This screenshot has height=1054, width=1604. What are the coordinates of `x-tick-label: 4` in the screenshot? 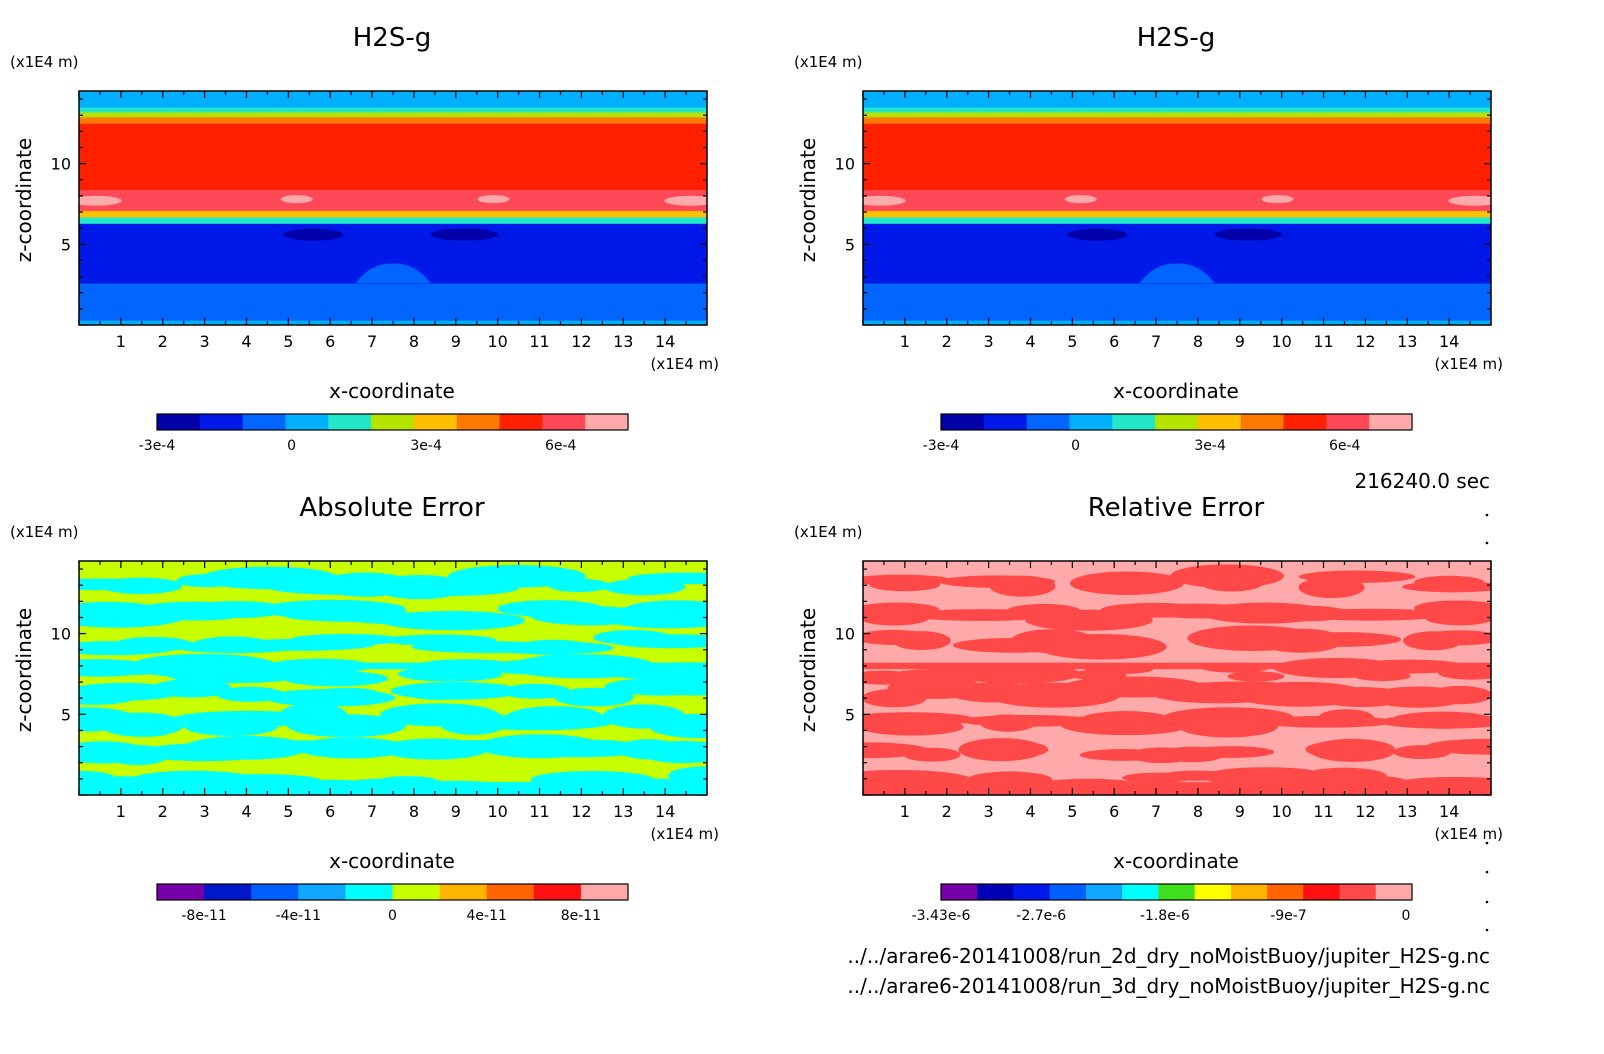 It's located at (246, 341).